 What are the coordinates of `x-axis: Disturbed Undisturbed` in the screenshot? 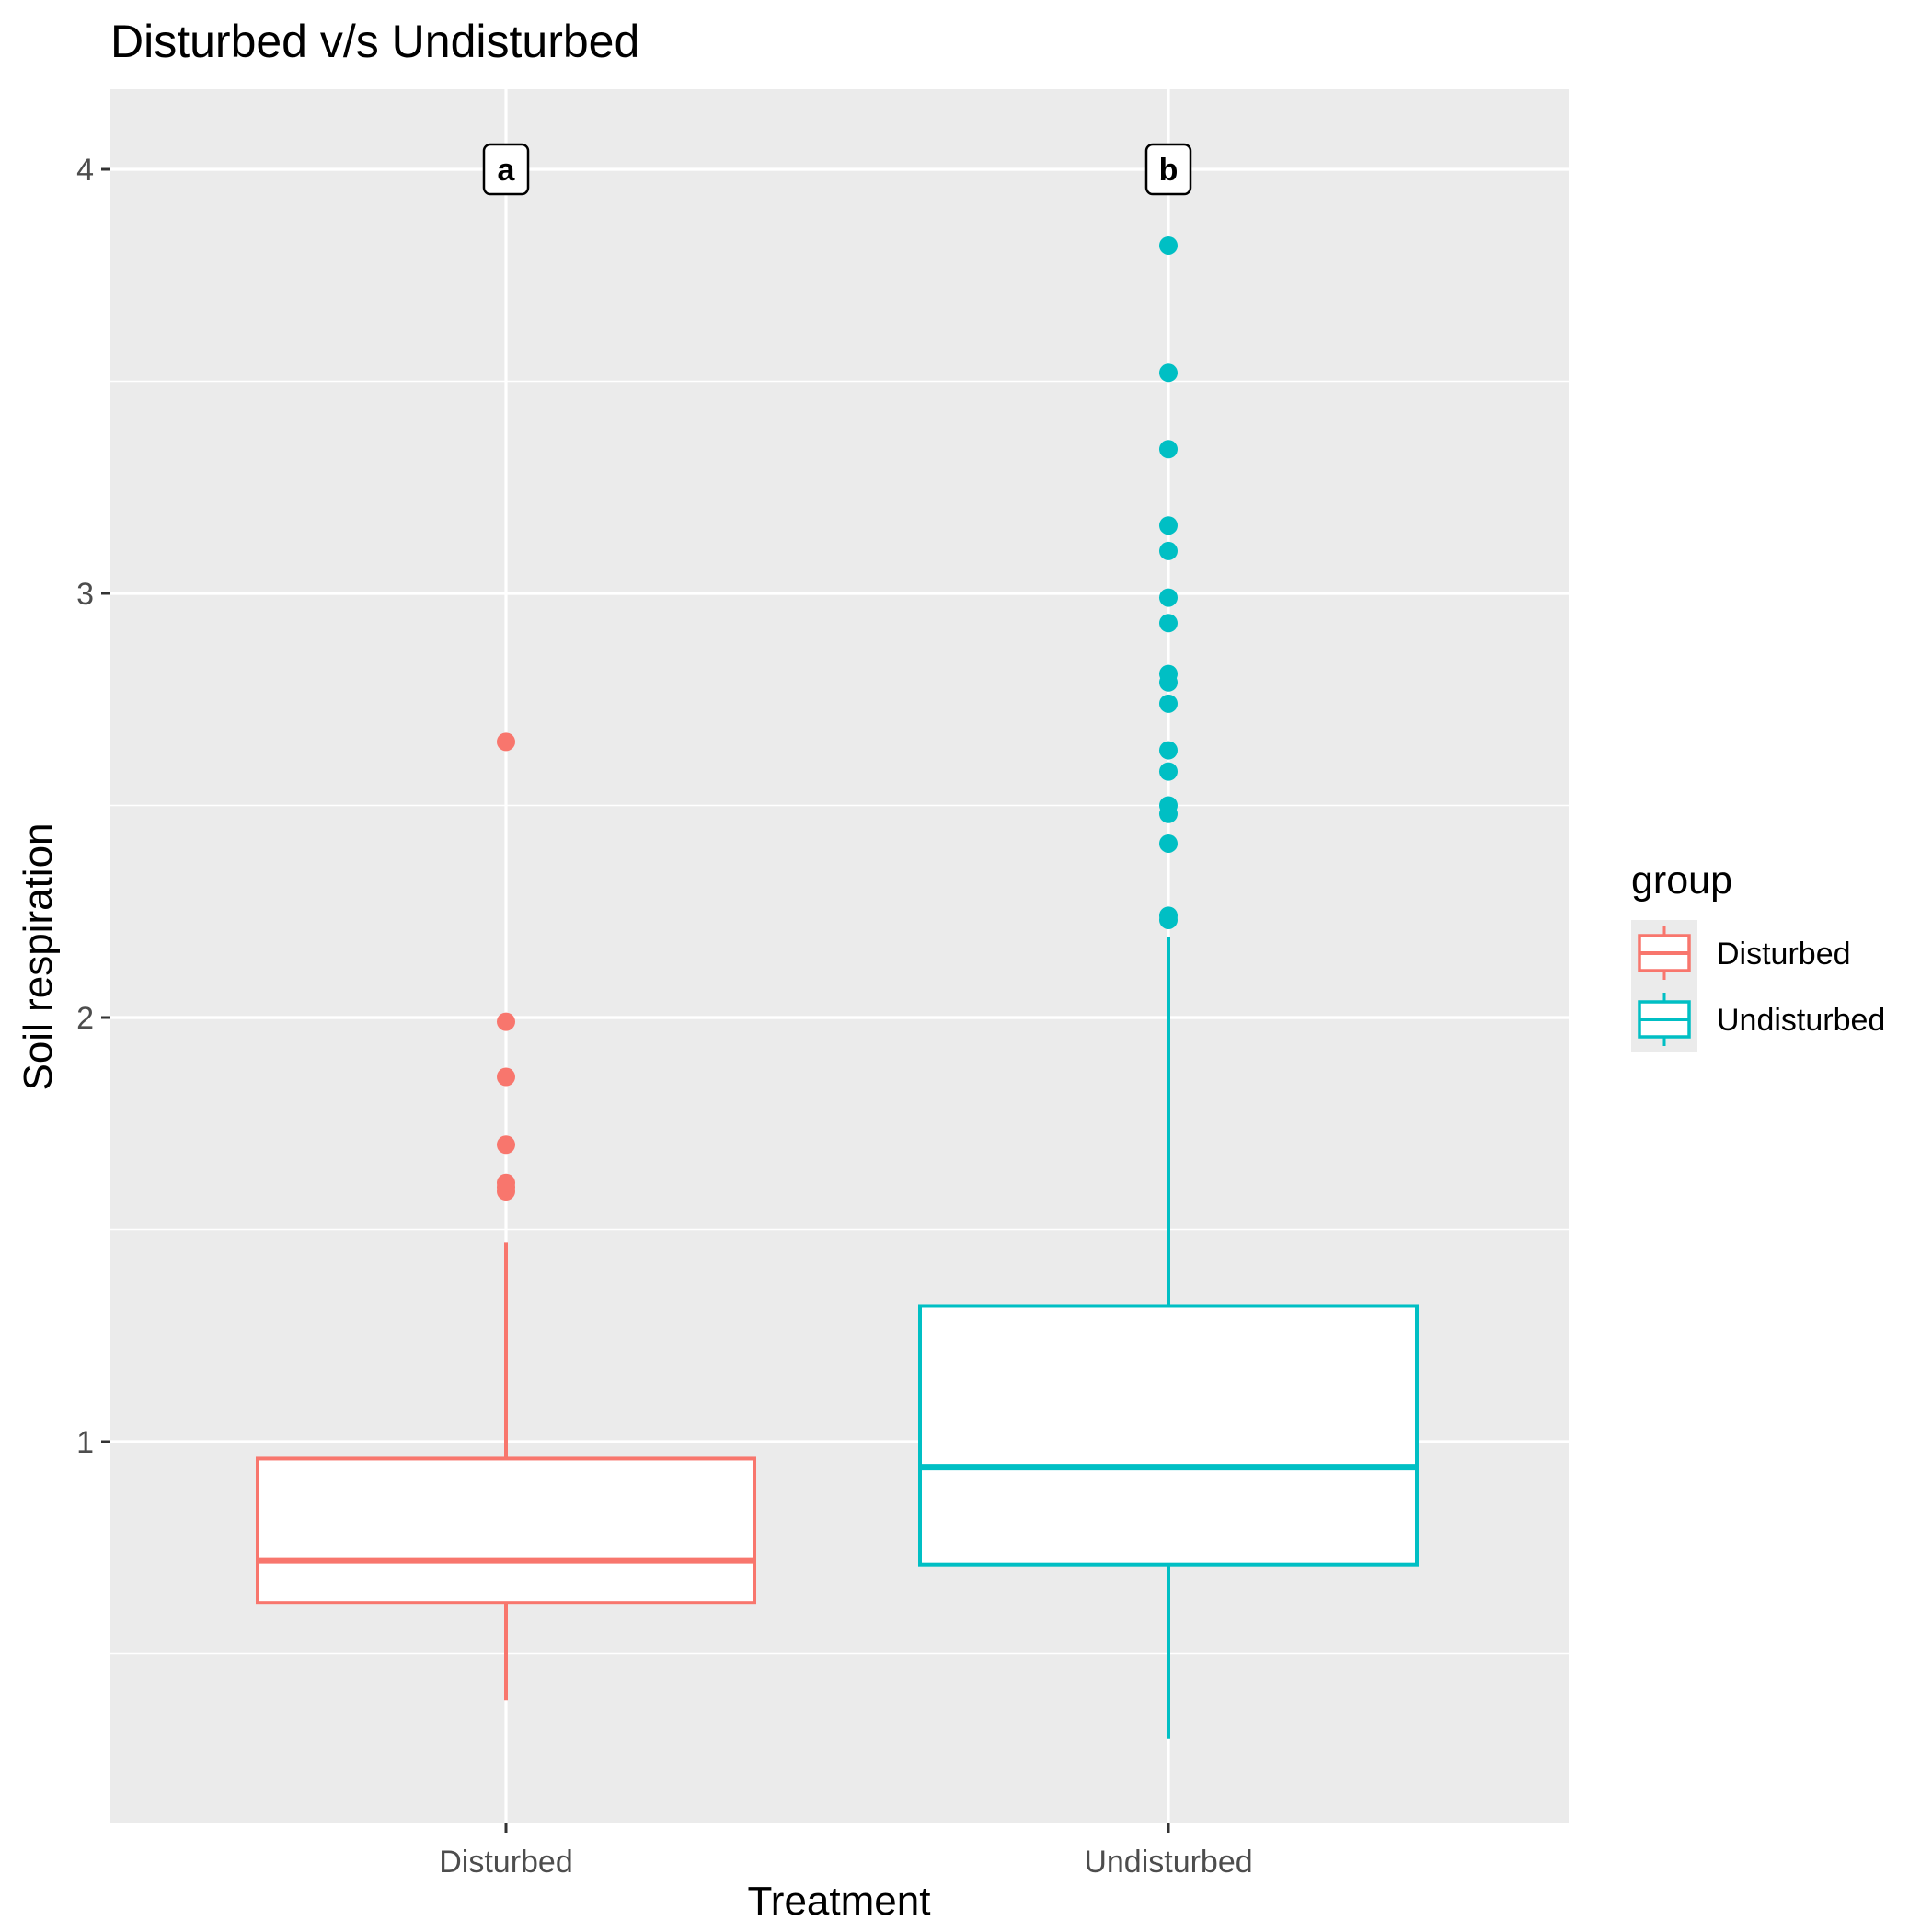 It's located at (846, 1851).